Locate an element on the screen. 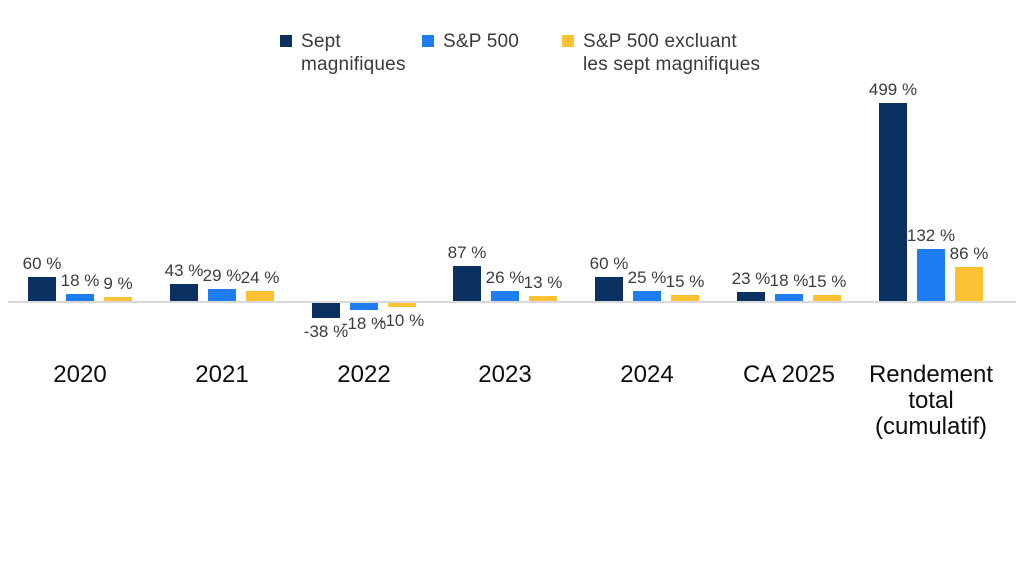 The height and width of the screenshot is (572, 1024). category-label: 2023 is located at coordinates (505, 374).